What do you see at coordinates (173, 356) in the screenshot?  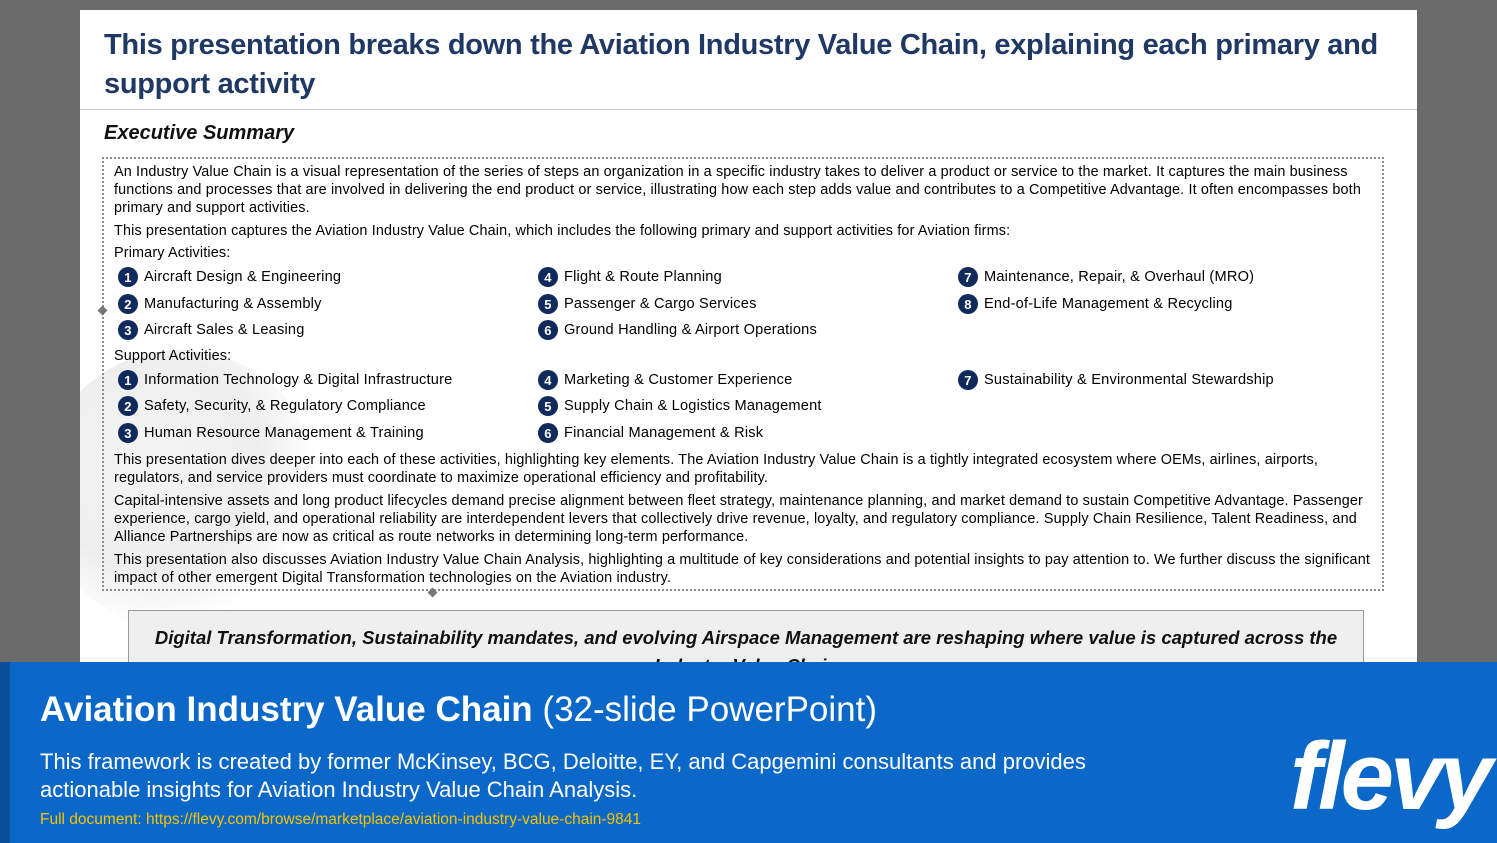 I see `support-activities-label: Support Activities:` at bounding box center [173, 356].